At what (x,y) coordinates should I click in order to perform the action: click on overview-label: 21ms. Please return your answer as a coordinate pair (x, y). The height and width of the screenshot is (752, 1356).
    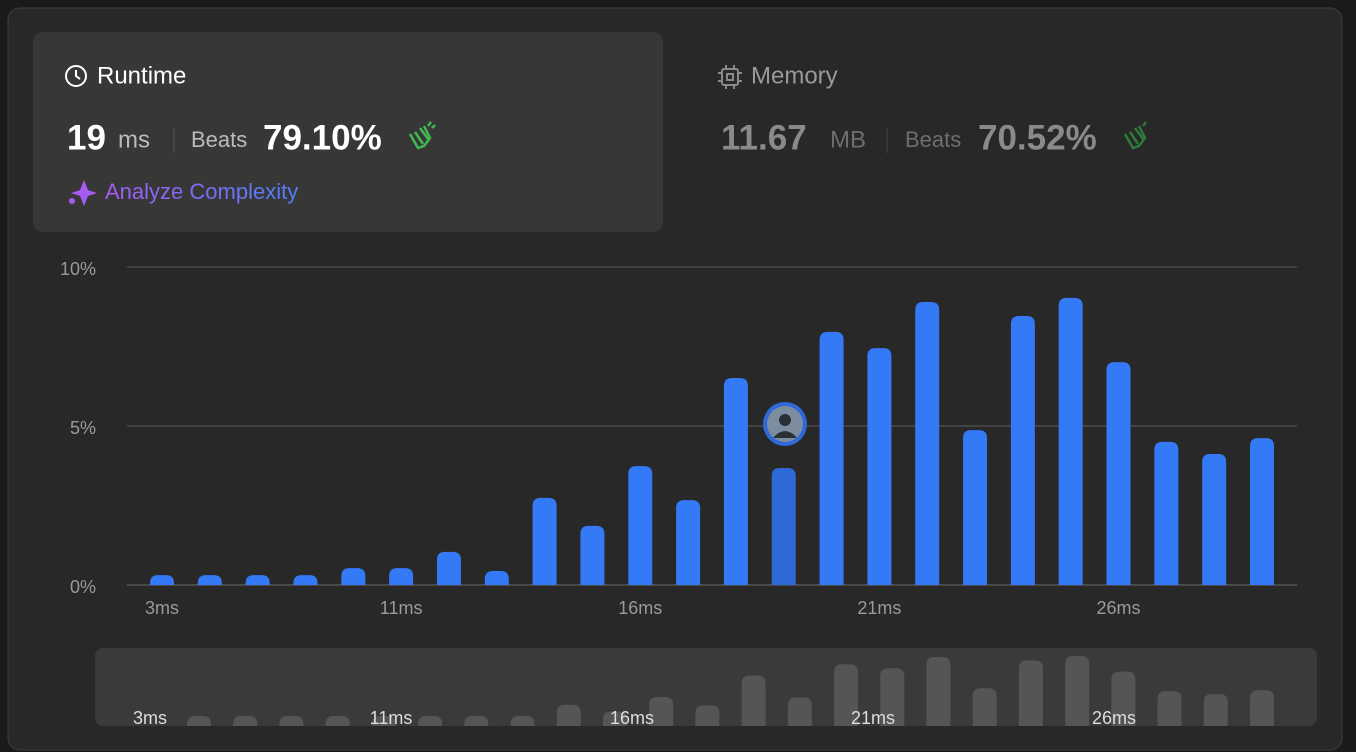
    Looking at the image, I should click on (873, 718).